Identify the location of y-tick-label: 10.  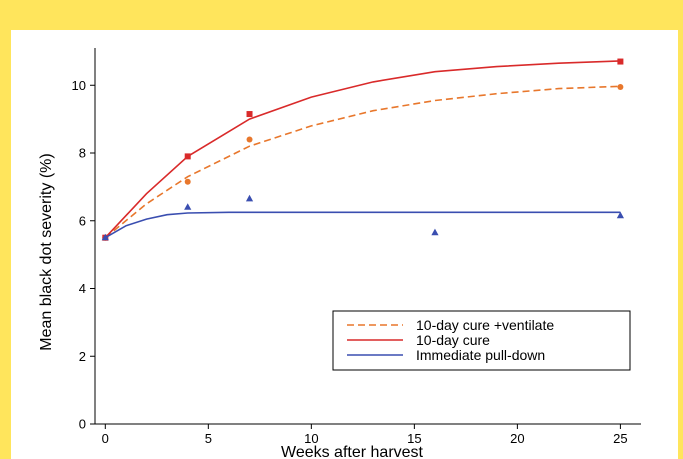
(79, 85).